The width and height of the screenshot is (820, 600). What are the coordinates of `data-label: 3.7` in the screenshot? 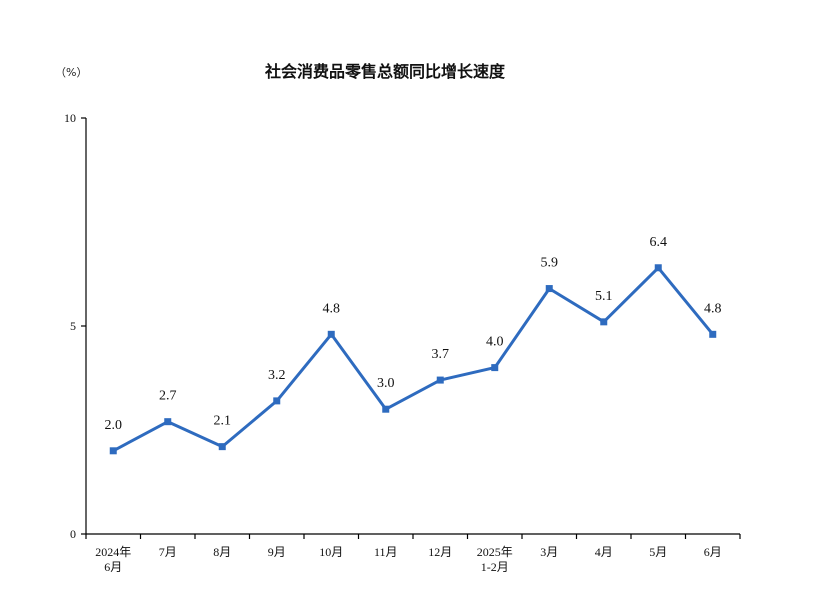 It's located at (441, 354).